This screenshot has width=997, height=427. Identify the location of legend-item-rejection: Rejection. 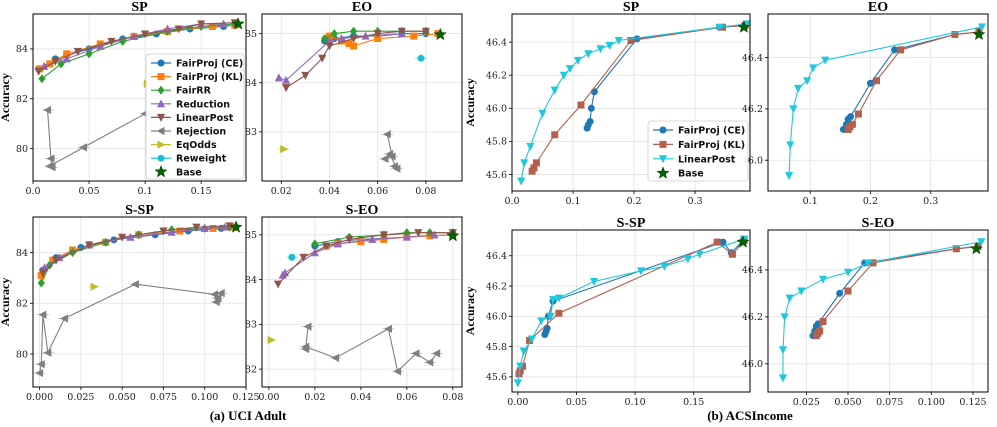
(188, 132).